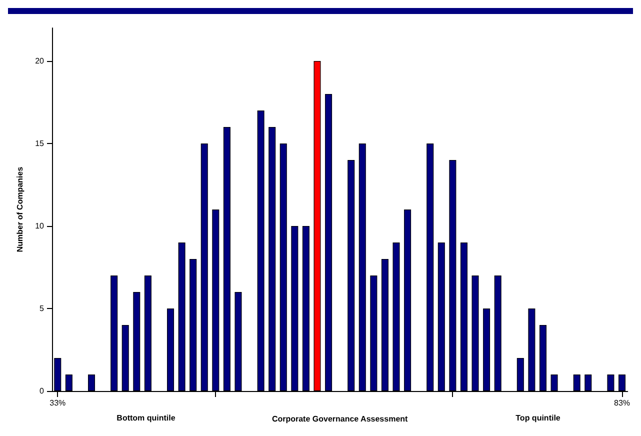 The height and width of the screenshot is (436, 641). What do you see at coordinates (40, 143) in the screenshot?
I see `y-tick-label: 15` at bounding box center [40, 143].